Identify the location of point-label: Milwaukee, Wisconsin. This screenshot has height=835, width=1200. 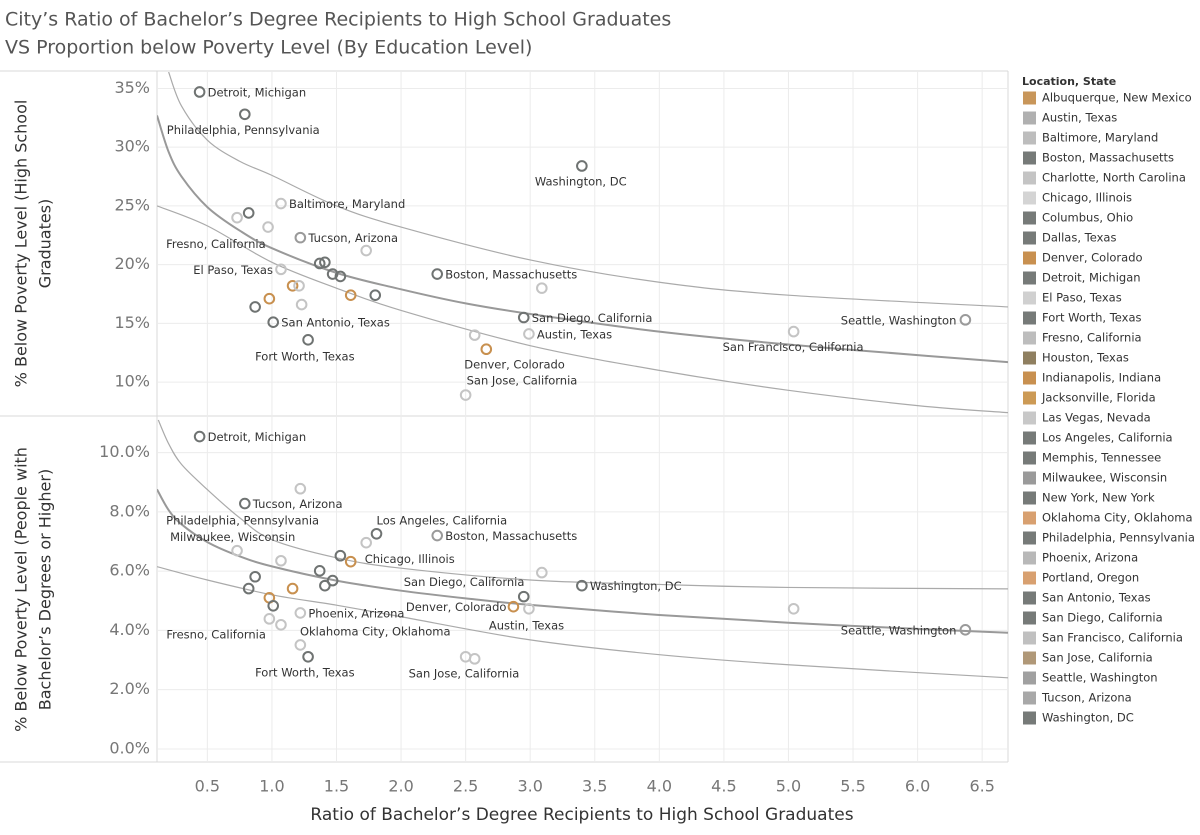
(232, 537).